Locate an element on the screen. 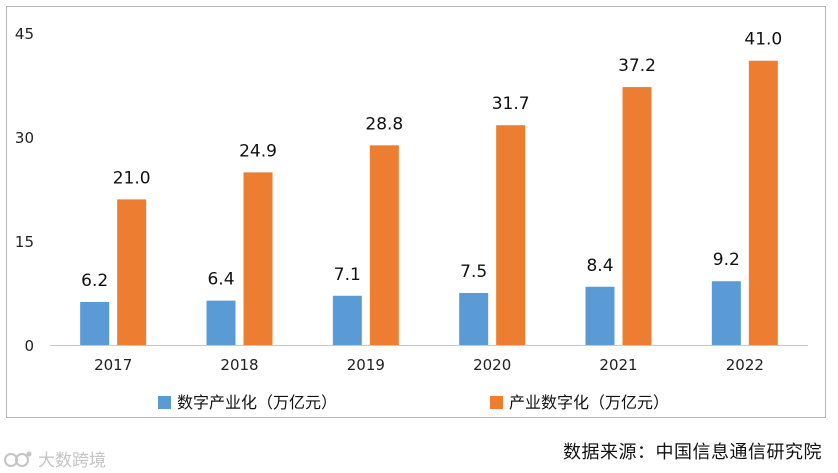 The width and height of the screenshot is (838, 473). y-tick-label: 0 is located at coordinates (29, 346).